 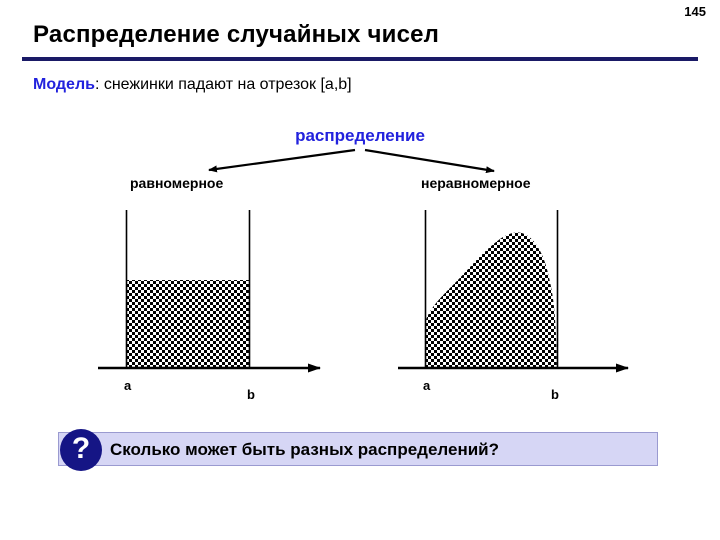 I want to click on x-tick-label-a-uniform: a, so click(x=128, y=385).